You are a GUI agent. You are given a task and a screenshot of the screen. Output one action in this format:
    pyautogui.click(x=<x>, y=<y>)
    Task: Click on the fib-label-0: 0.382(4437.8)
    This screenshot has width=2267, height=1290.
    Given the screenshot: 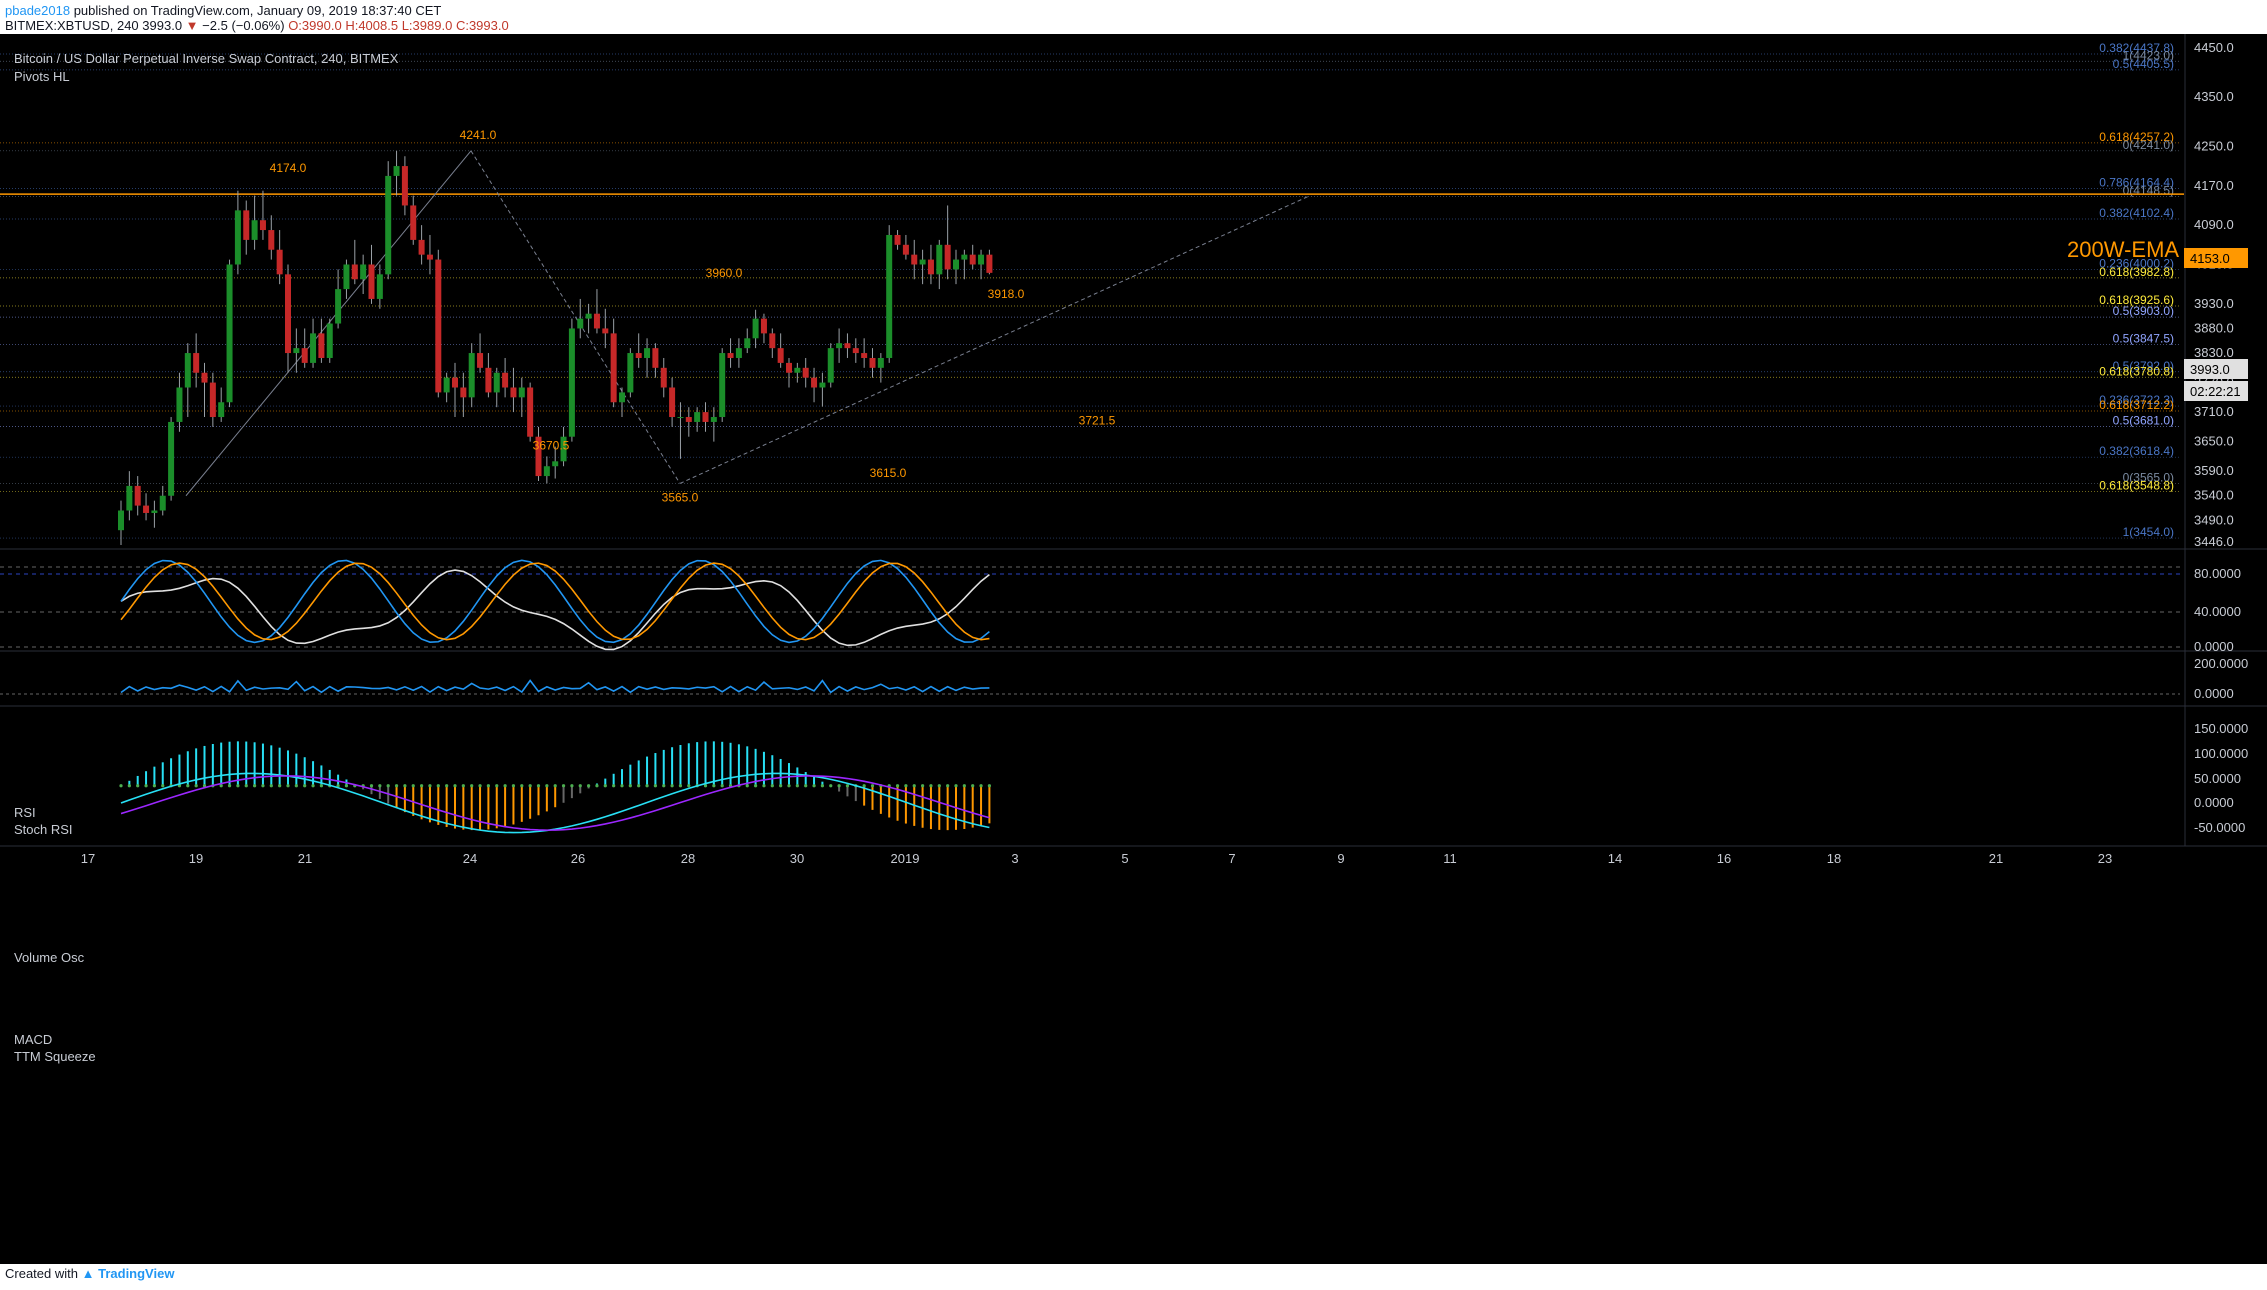 What is the action you would take?
    pyautogui.click(x=2136, y=48)
    